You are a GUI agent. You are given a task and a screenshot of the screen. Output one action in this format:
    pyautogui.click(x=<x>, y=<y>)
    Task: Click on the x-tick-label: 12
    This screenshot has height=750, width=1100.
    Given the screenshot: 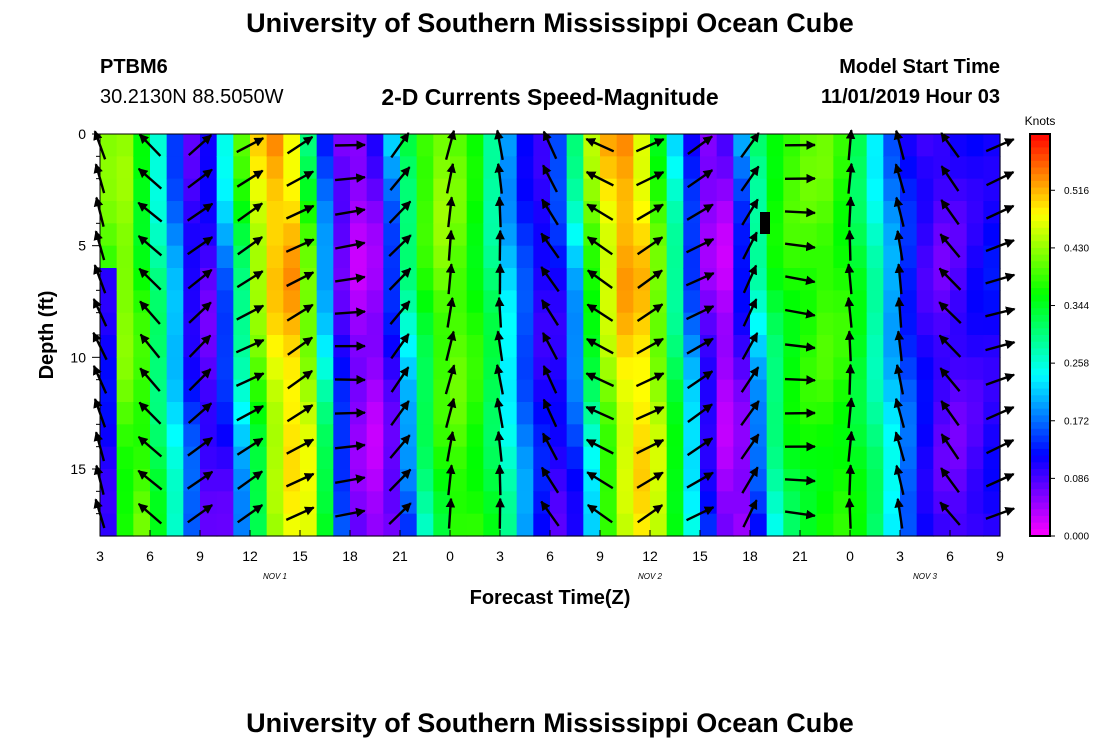 What is the action you would take?
    pyautogui.click(x=250, y=556)
    